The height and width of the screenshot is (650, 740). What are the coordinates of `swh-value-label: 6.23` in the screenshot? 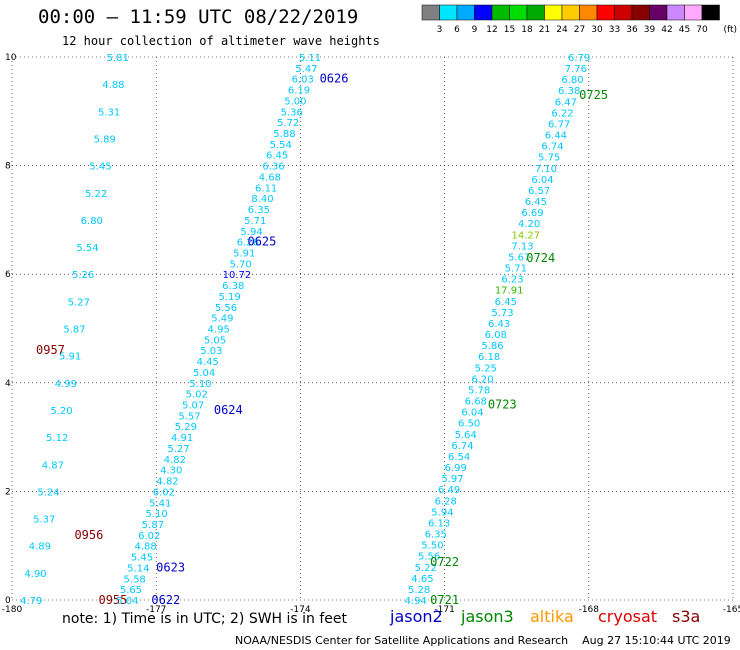 It's located at (512, 280).